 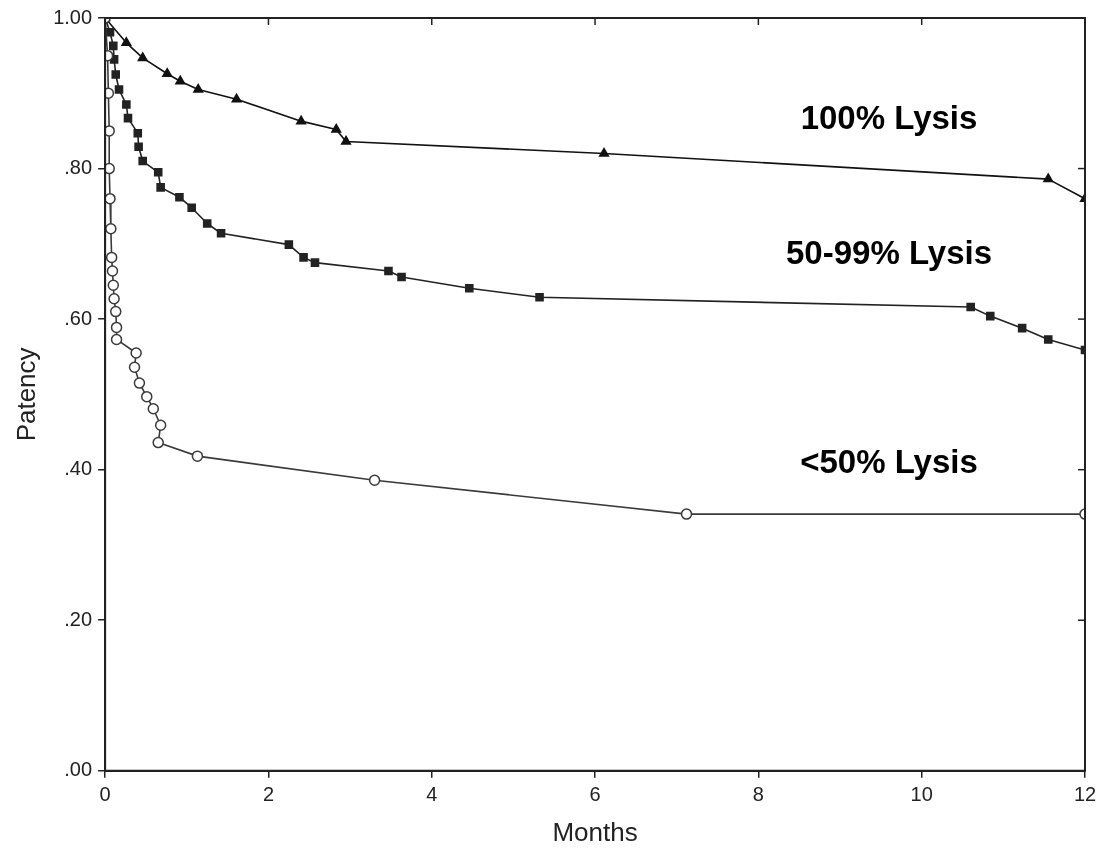 What do you see at coordinates (78, 769) in the screenshot?
I see `y-tick-label: .00` at bounding box center [78, 769].